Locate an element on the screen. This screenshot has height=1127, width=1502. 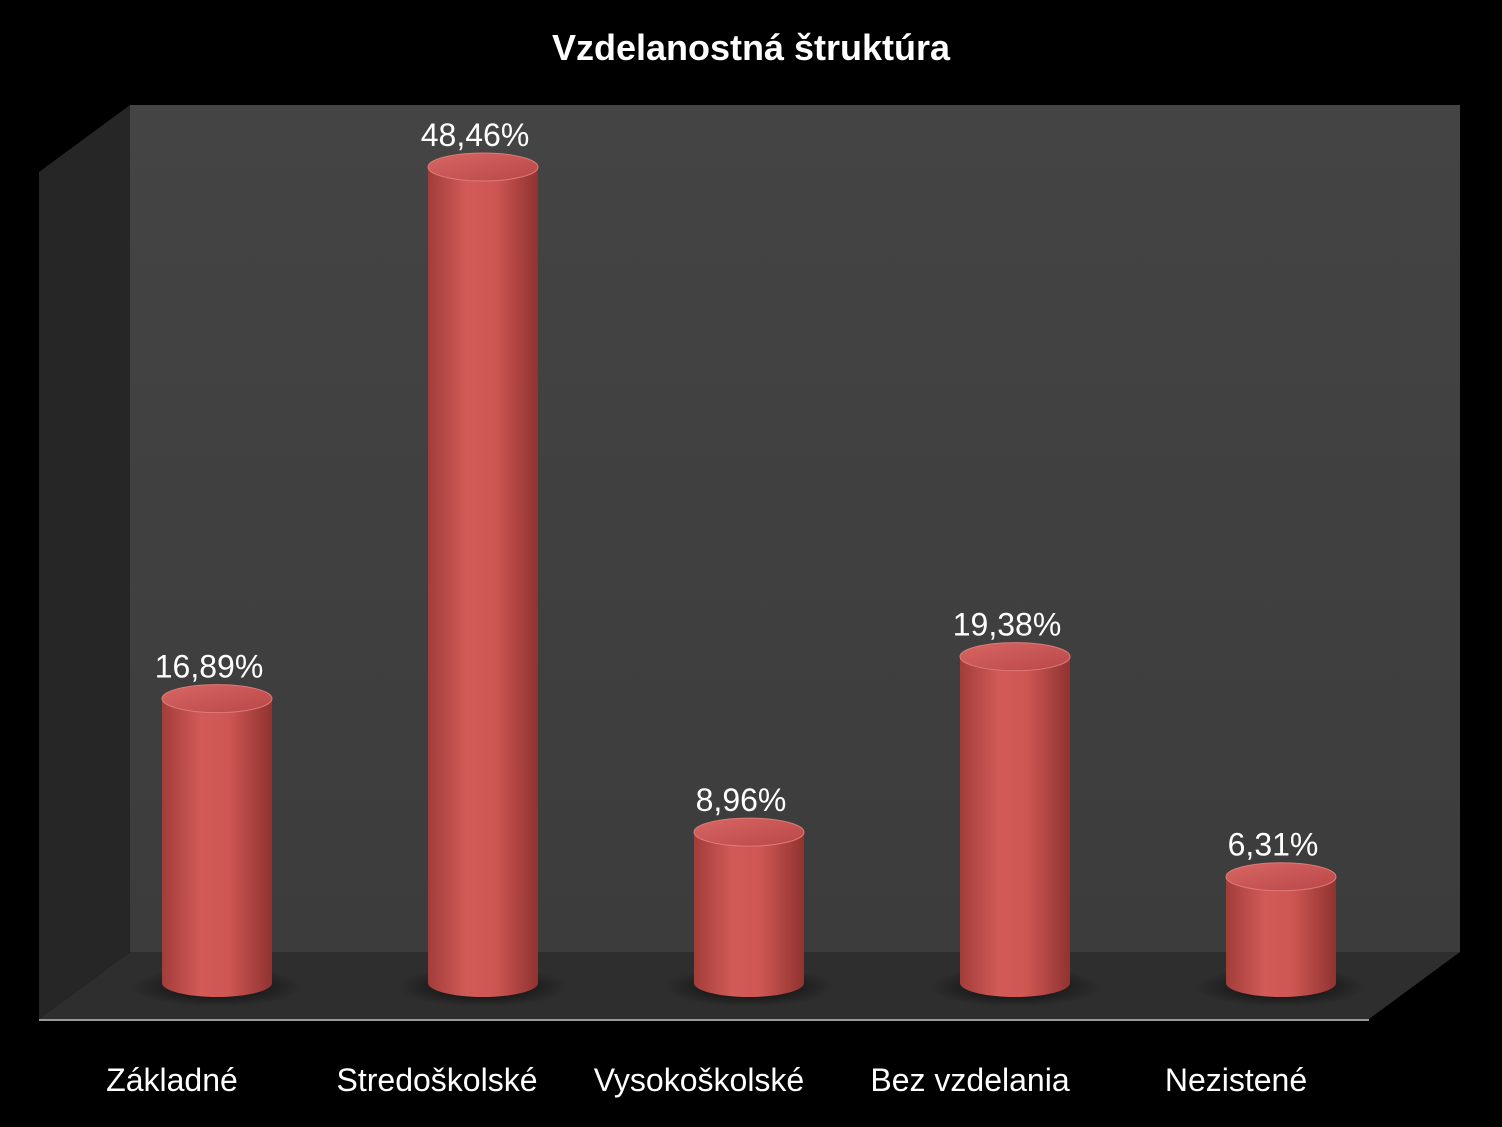
data-label: 8,96% is located at coordinates (741, 800).